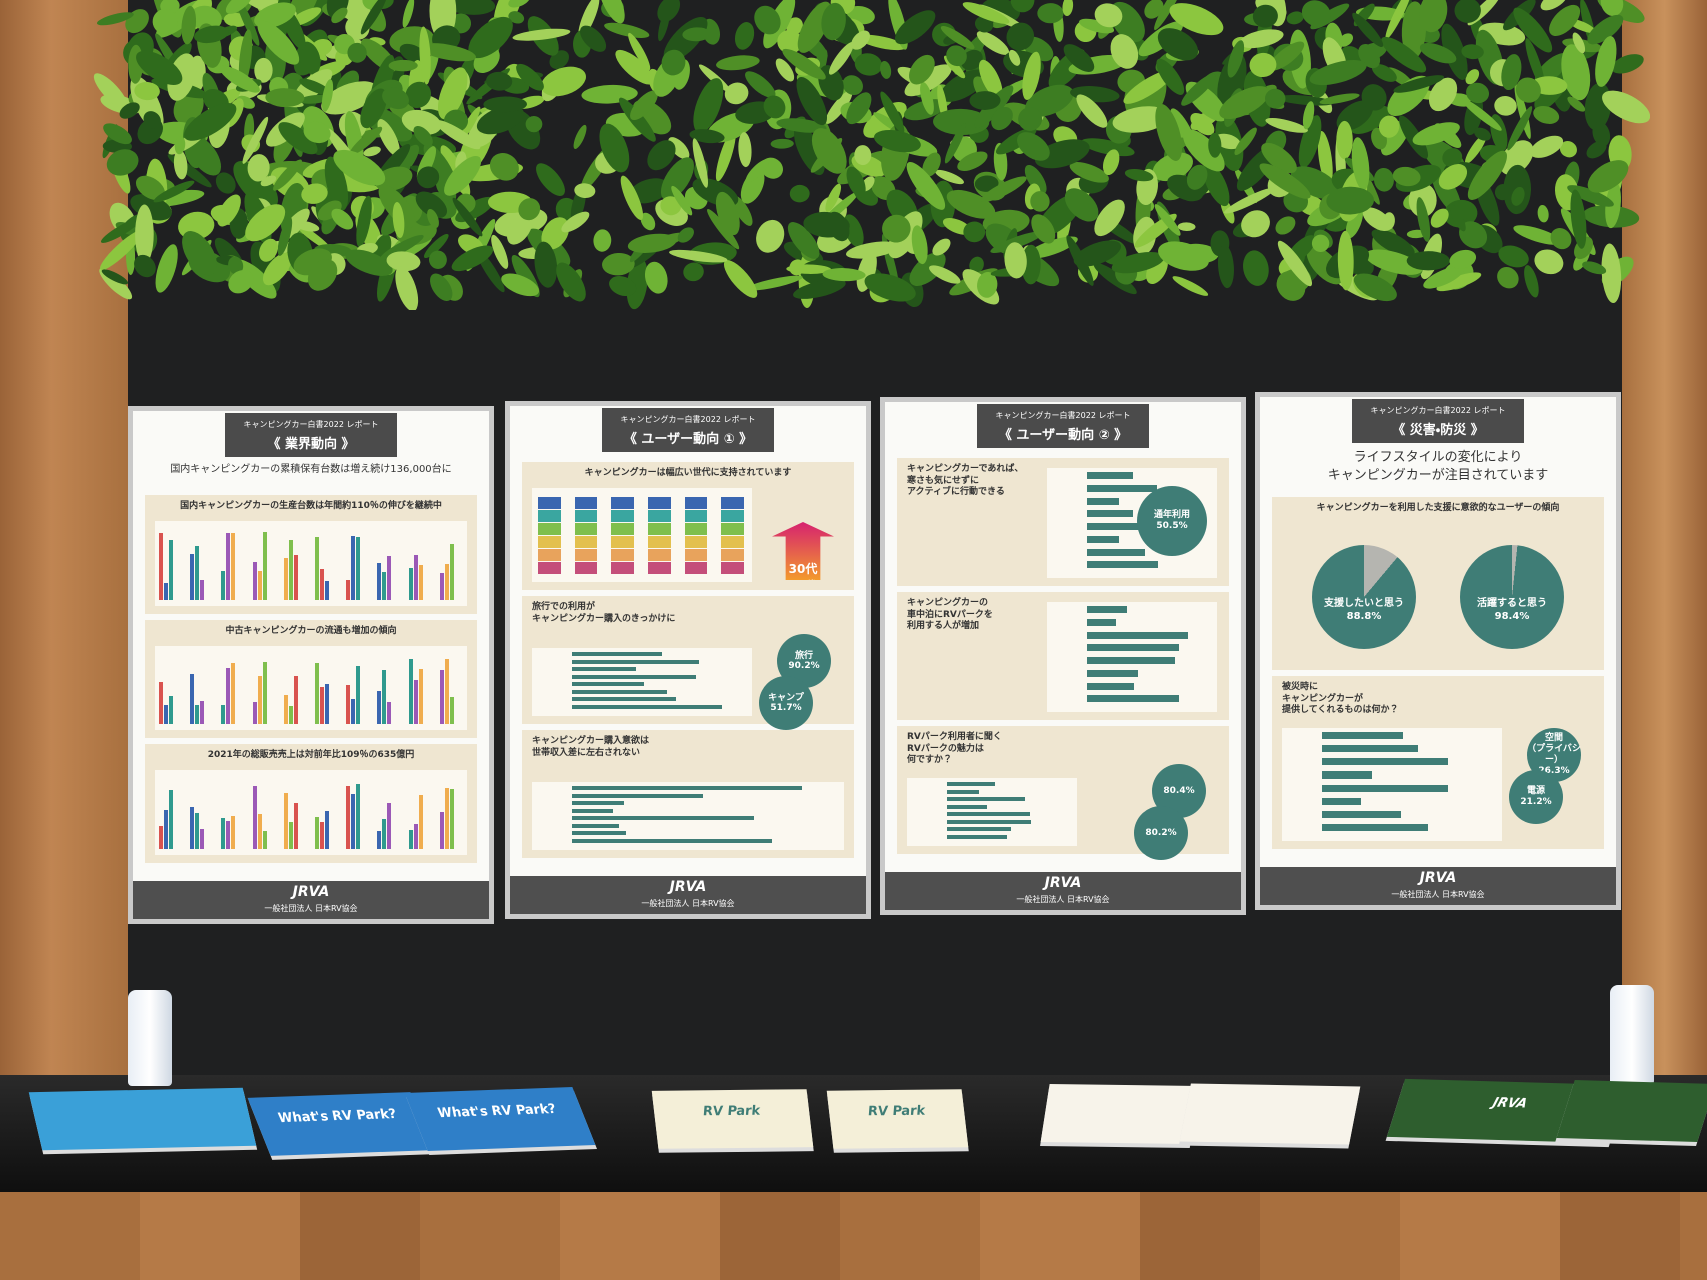 The image size is (1707, 1280). Describe the element at coordinates (1161, 833) in the screenshot. I see `callout-circle: 80.2%` at that location.